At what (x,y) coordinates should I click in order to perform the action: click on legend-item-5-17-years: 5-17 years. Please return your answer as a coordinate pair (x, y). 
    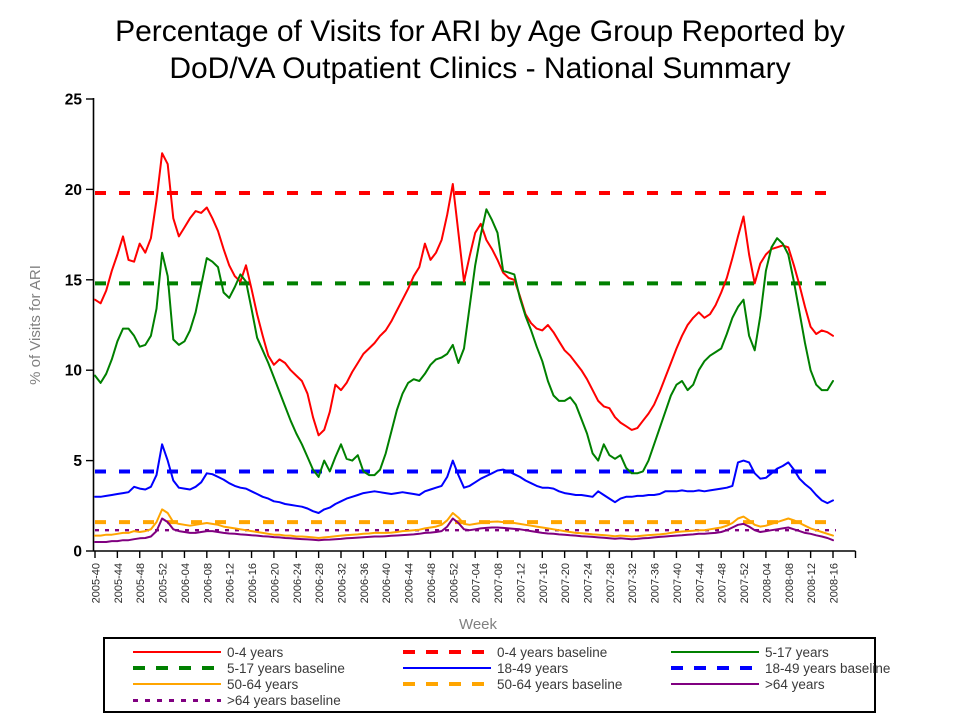
    Looking at the image, I should click on (780, 652).